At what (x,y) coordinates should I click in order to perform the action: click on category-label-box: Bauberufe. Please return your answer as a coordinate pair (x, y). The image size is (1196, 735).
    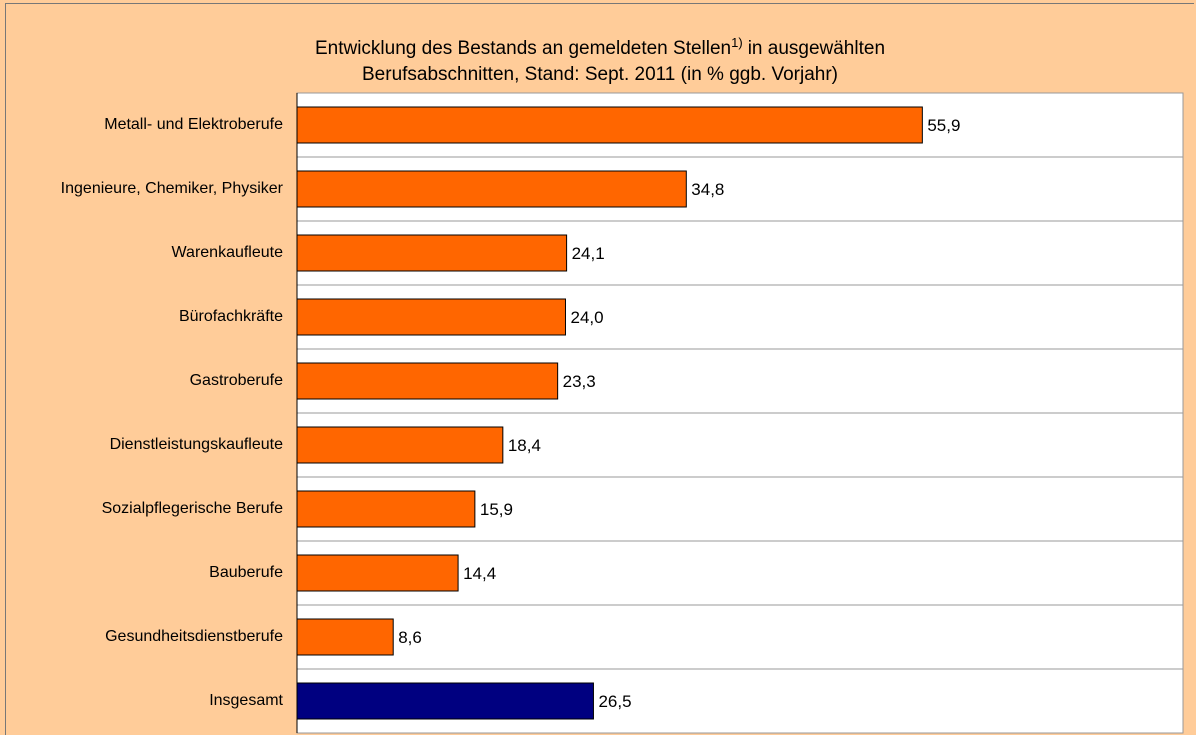
    Looking at the image, I should click on (151, 573).